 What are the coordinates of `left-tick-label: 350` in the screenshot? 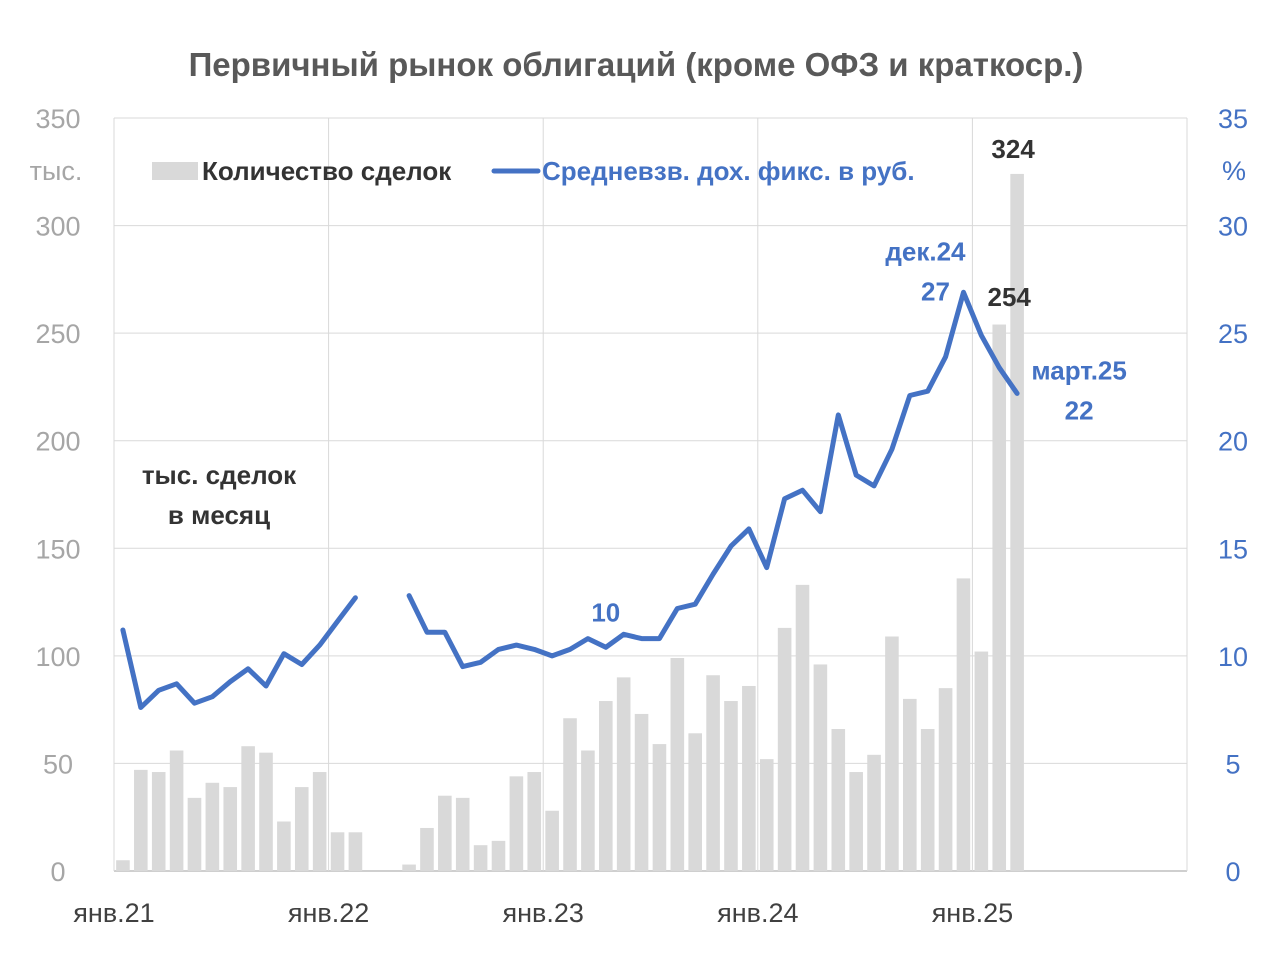 It's located at (57, 119).